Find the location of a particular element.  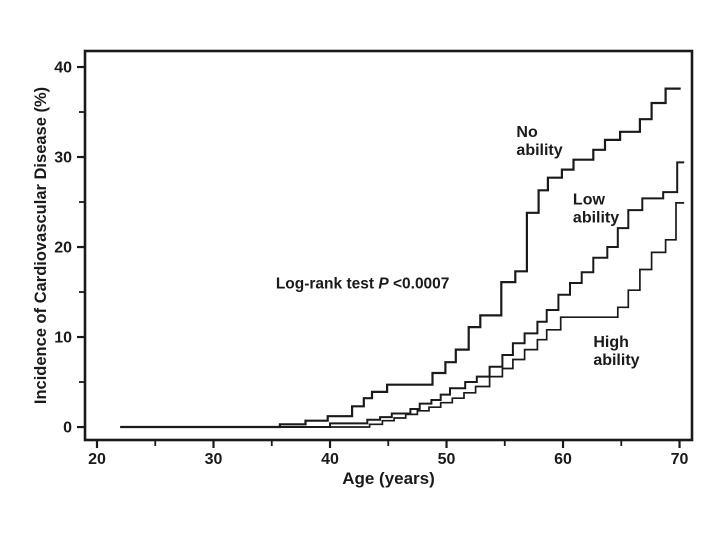

y-axis-tick-label: 0 is located at coordinates (67, 428).